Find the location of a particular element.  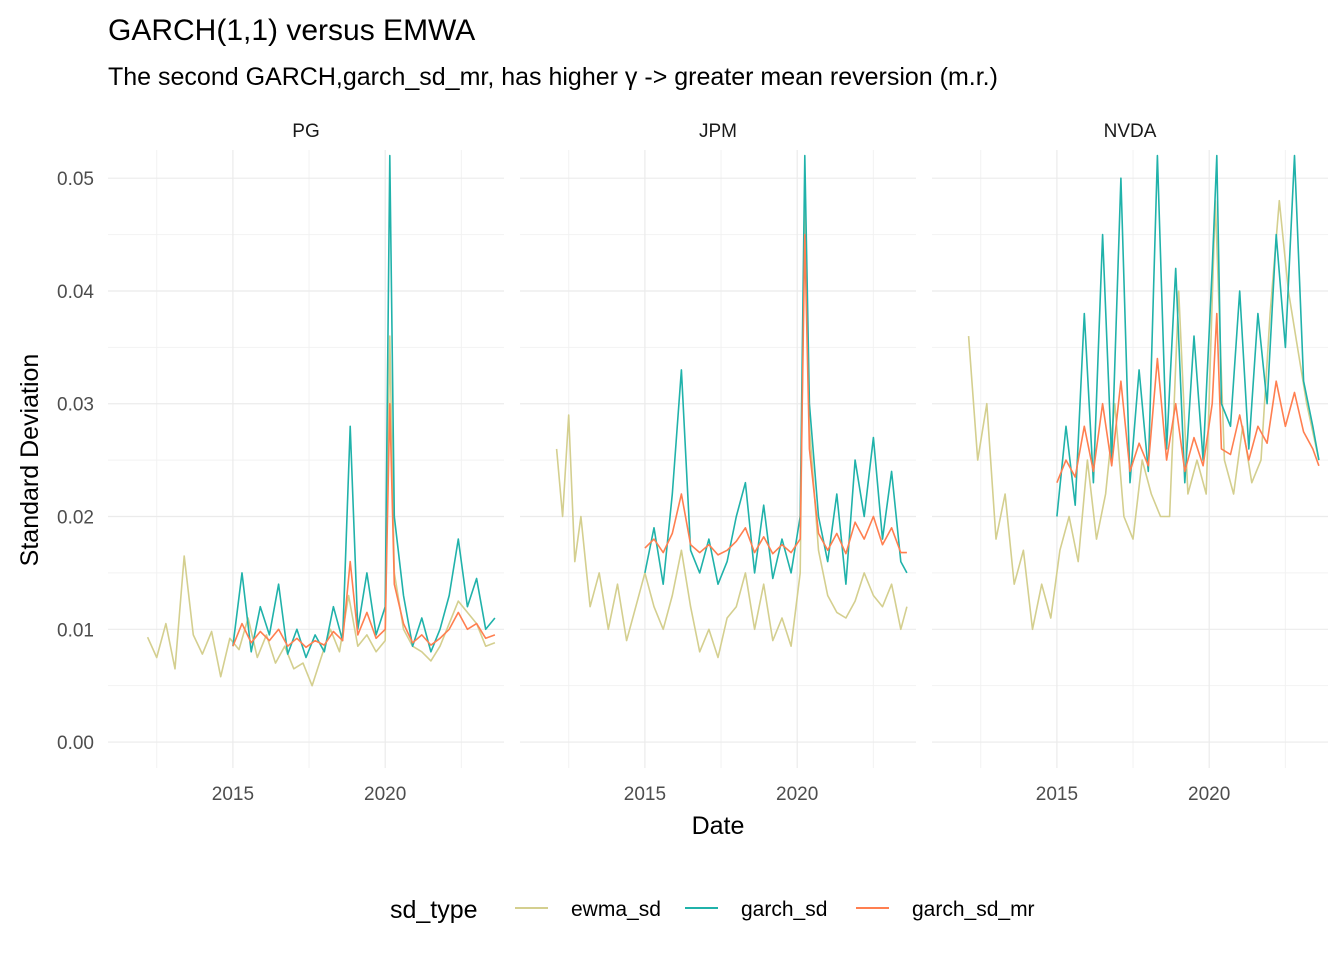

x-axis-title: Date is located at coordinates (718, 826).